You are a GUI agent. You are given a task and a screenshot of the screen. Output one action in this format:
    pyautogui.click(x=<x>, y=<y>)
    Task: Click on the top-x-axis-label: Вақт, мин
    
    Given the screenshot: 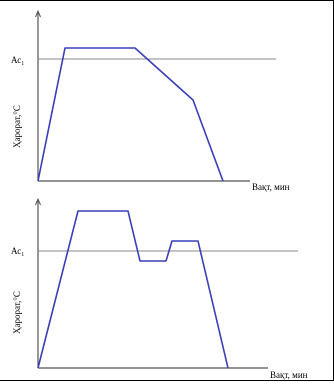 What is the action you would take?
    pyautogui.click(x=271, y=187)
    